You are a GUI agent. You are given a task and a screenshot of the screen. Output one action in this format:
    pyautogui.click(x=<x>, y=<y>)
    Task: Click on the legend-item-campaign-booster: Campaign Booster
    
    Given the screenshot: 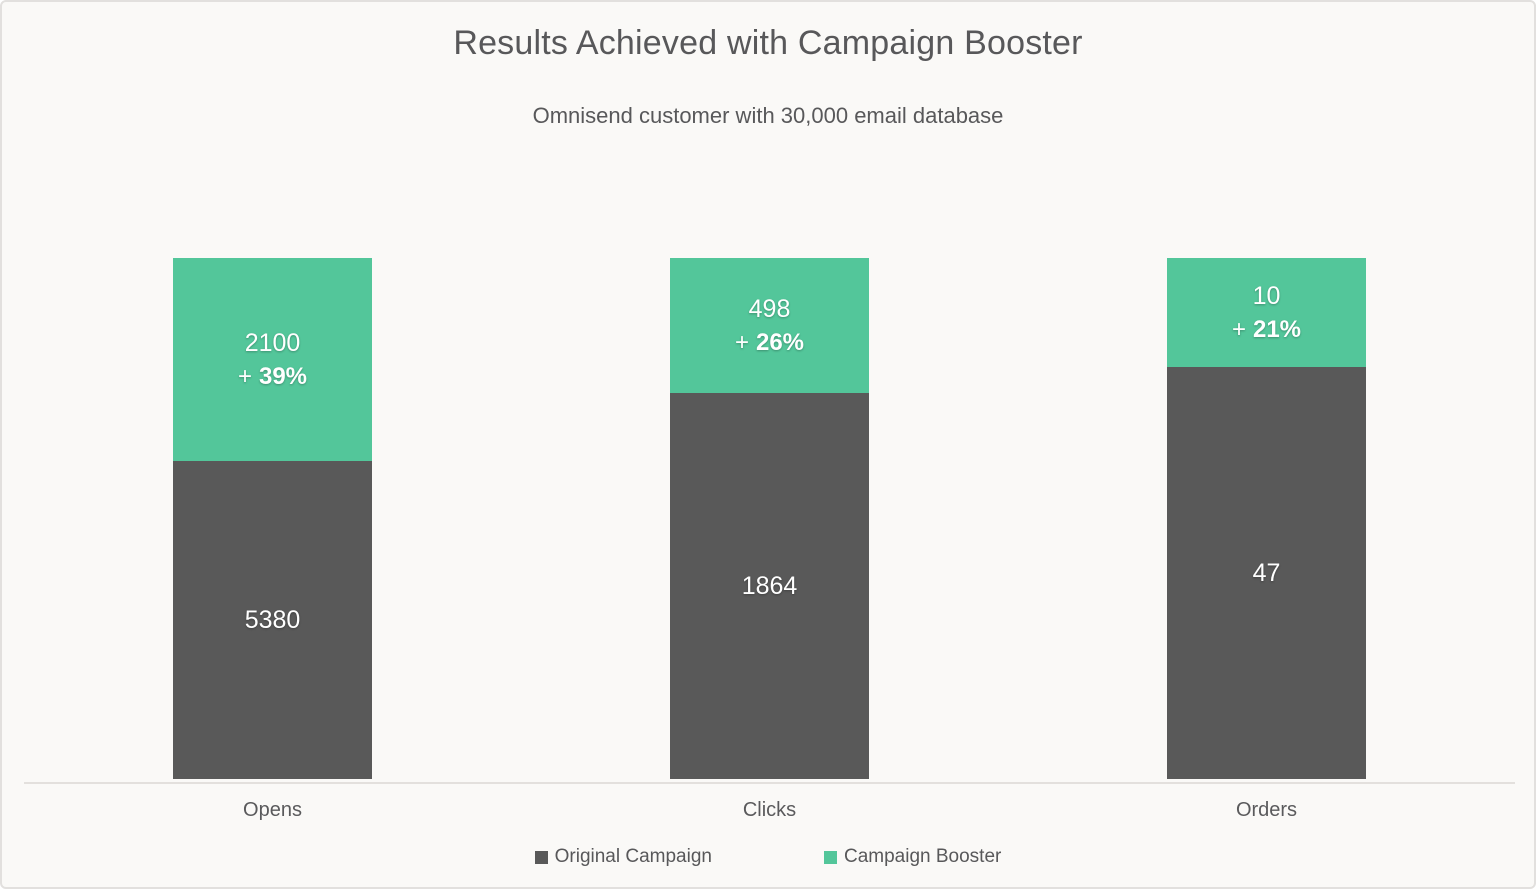 What is the action you would take?
    pyautogui.click(x=912, y=857)
    